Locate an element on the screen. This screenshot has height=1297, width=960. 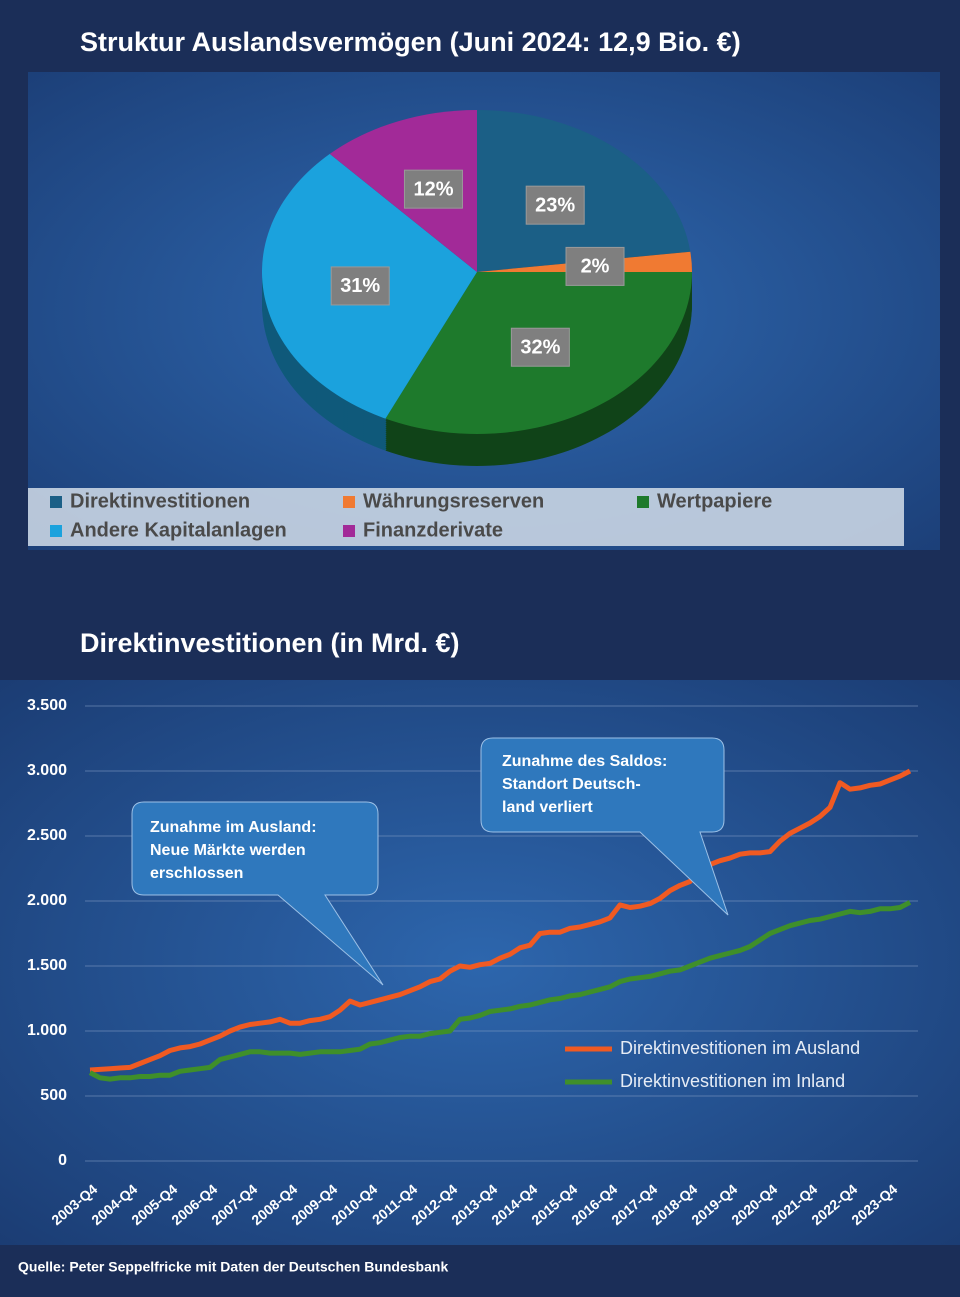
legend-label: Direktinvestitionen is located at coordinates (160, 501).